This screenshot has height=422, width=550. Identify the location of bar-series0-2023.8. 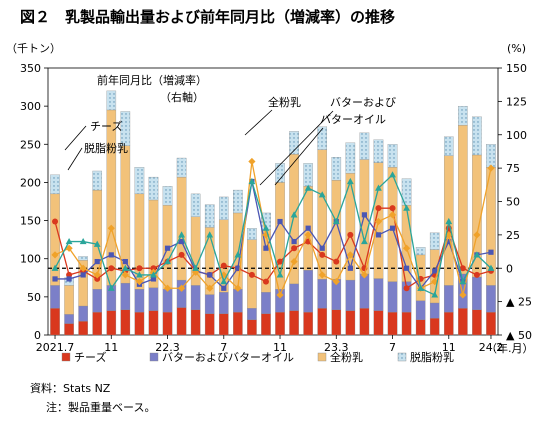
(406, 323).